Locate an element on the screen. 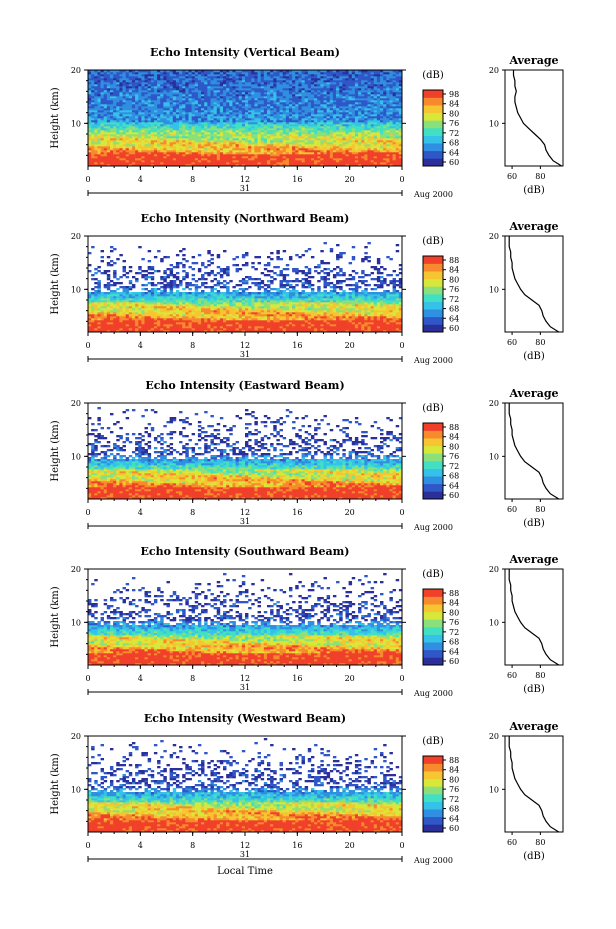  colorbar-tick-label: 60 is located at coordinates (454, 162).